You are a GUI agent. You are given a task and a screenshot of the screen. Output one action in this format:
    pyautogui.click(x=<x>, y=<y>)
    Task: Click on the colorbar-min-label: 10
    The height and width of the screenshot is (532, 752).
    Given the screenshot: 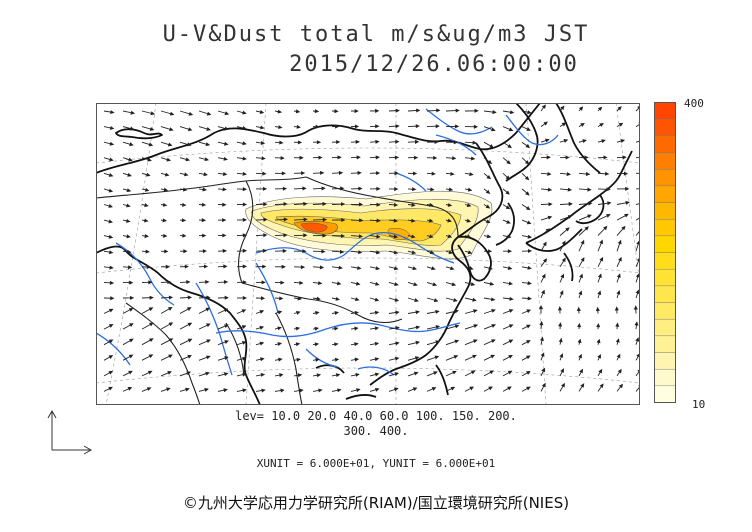 What is the action you would take?
    pyautogui.click(x=699, y=404)
    